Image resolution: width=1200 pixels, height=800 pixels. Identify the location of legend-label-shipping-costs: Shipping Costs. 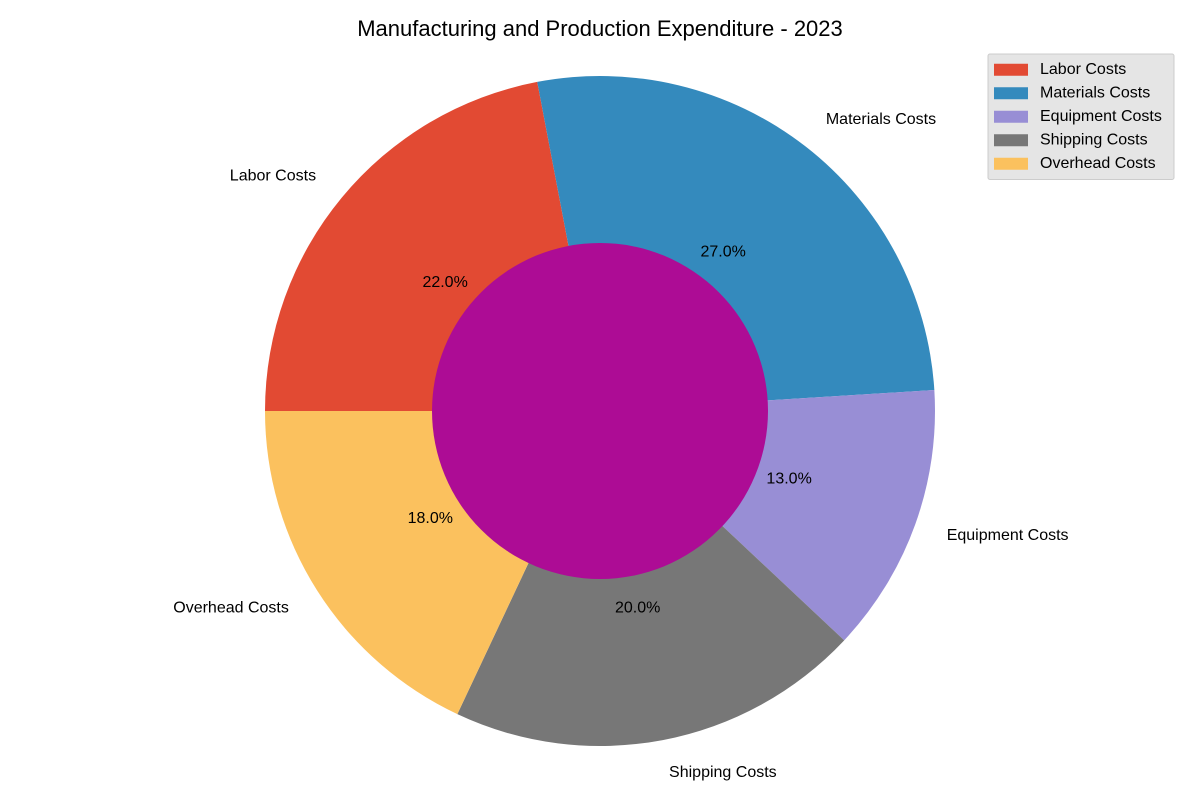
(1094, 139).